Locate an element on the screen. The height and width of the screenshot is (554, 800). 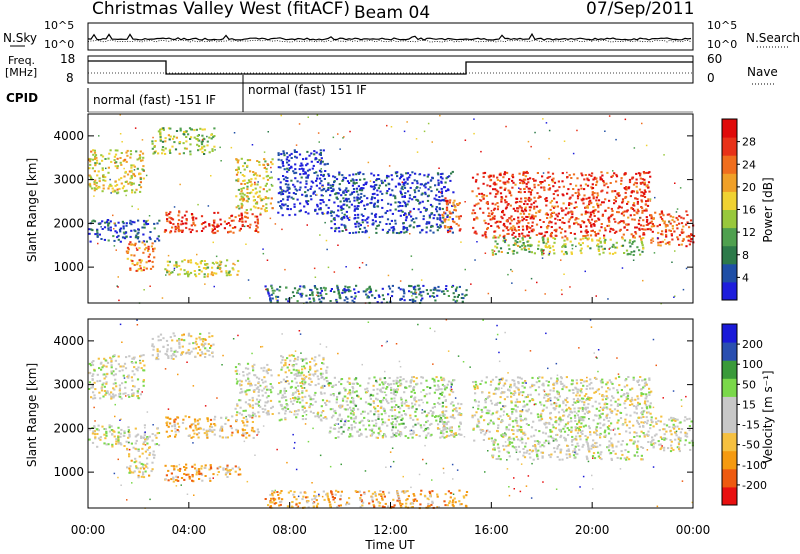
freq-trace is located at coordinates (390, 67).